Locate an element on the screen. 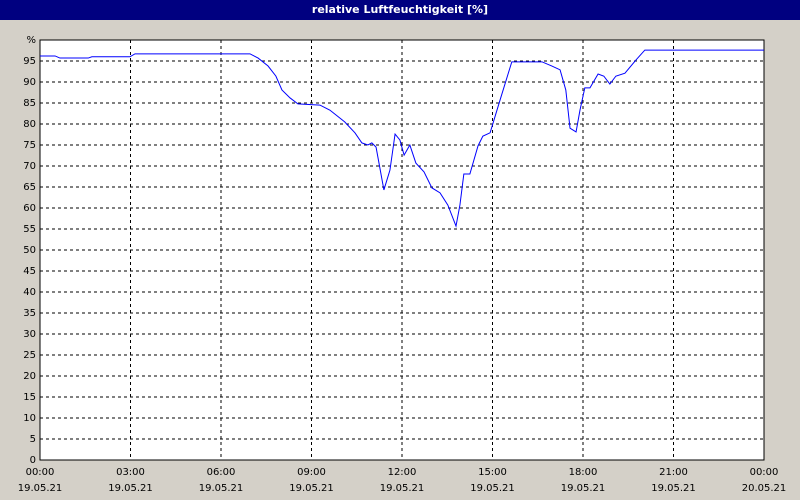  y-tick-label: % is located at coordinates (31, 40).